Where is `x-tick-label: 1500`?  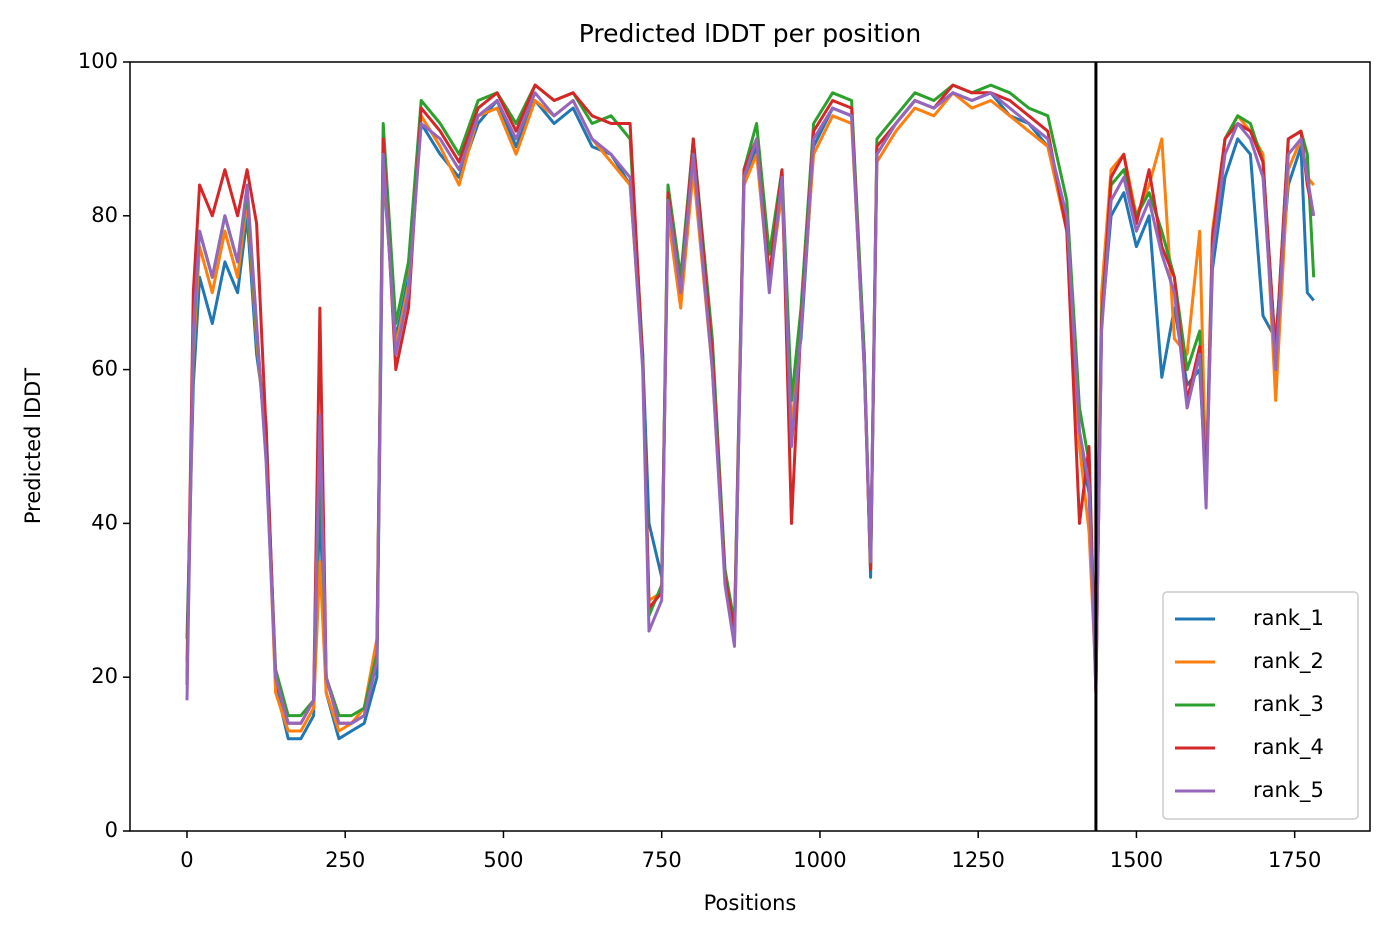 x-tick-label: 1500 is located at coordinates (1136, 860).